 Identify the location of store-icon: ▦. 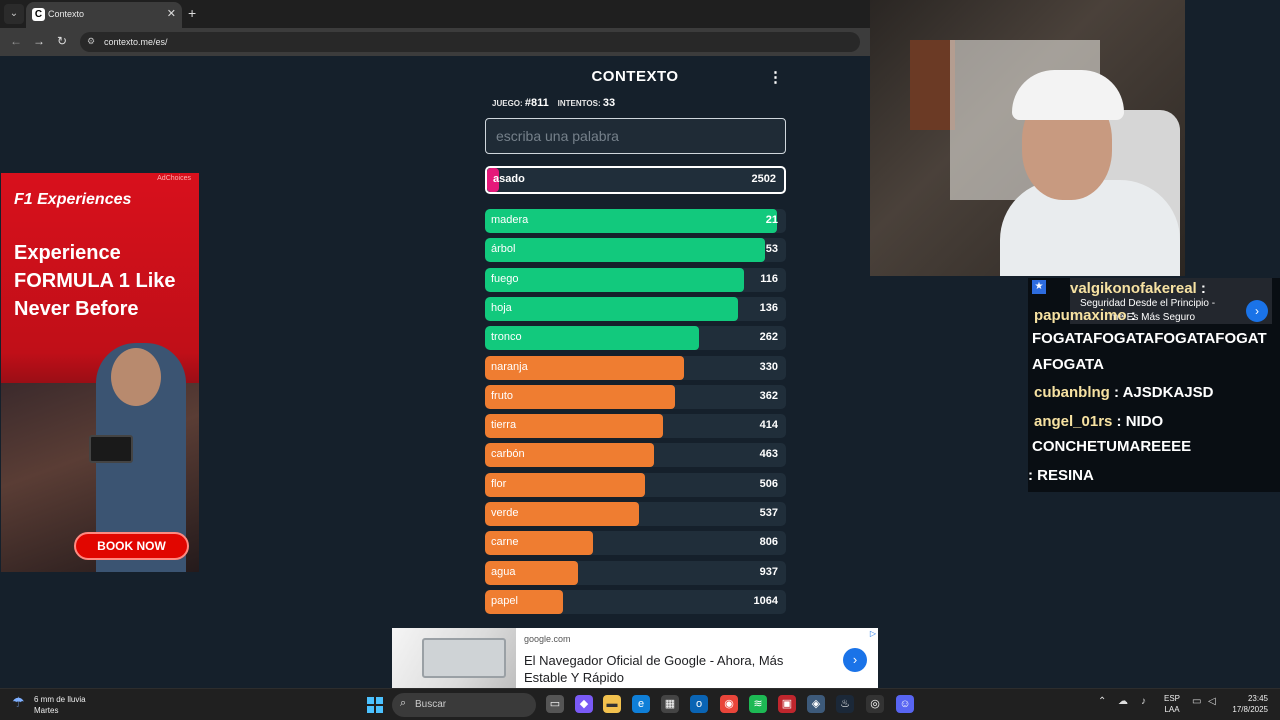
(670, 704).